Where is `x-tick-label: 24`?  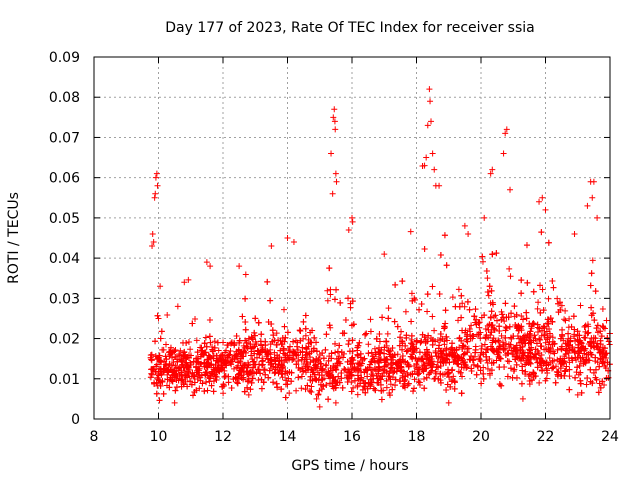 x-tick-label: 24 is located at coordinates (610, 437).